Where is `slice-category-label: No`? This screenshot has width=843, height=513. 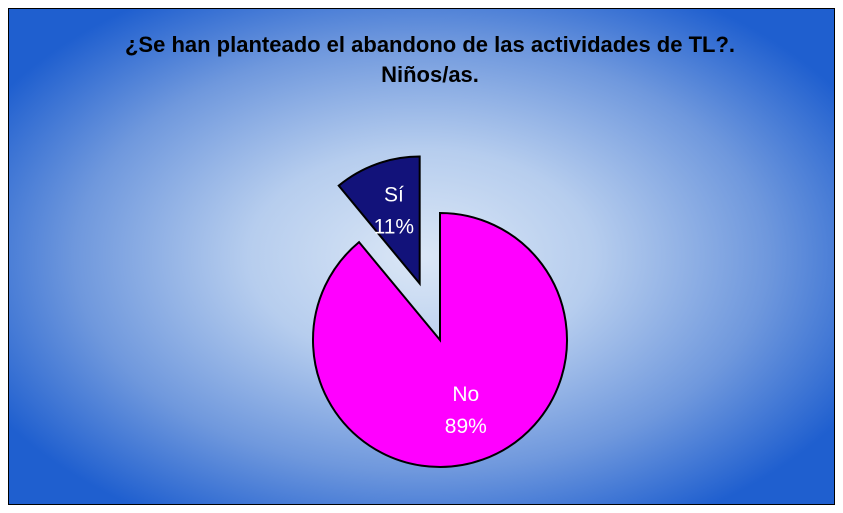
slice-category-label: No is located at coordinates (465, 394).